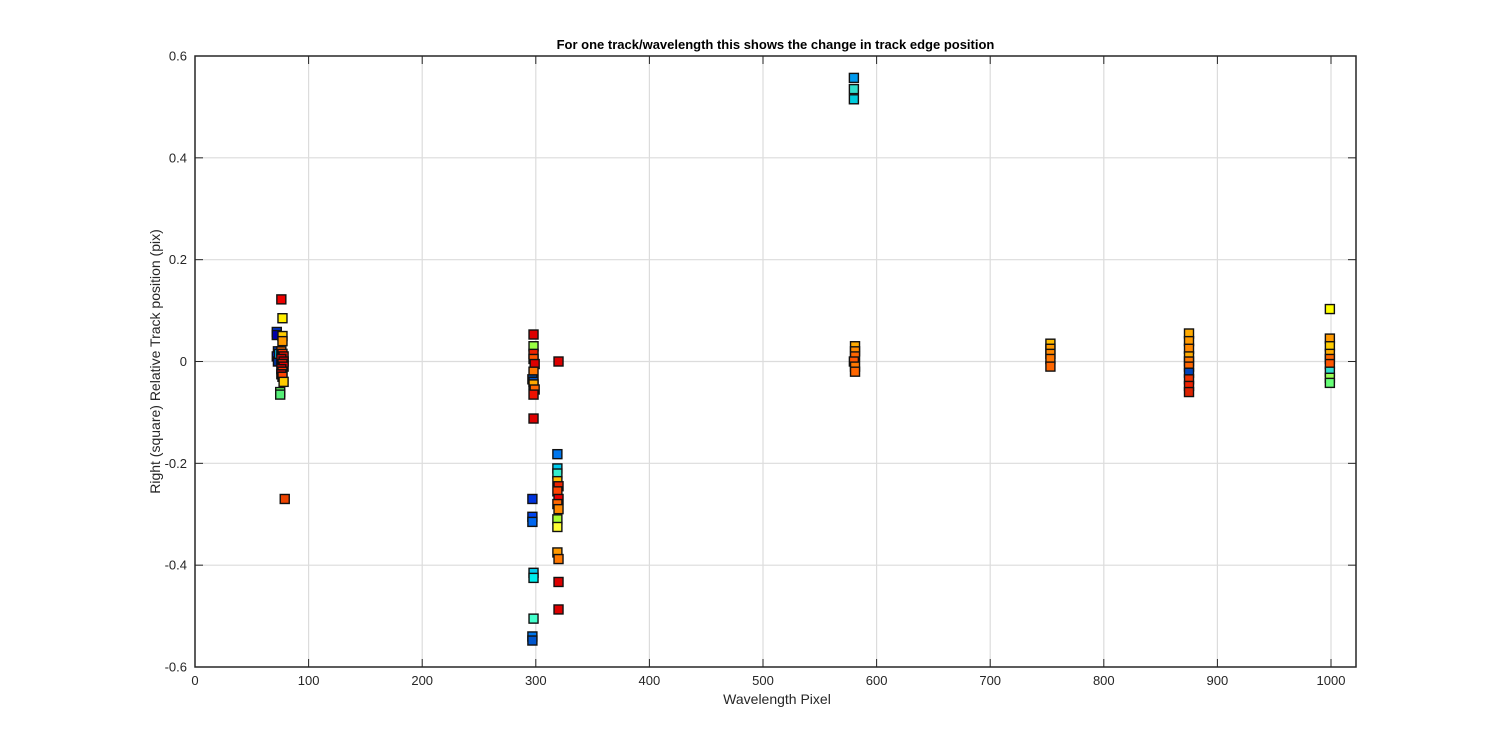 This screenshot has height=755, width=1500. I want to click on x-axis-label: Wavelength Pixel, so click(777, 699).